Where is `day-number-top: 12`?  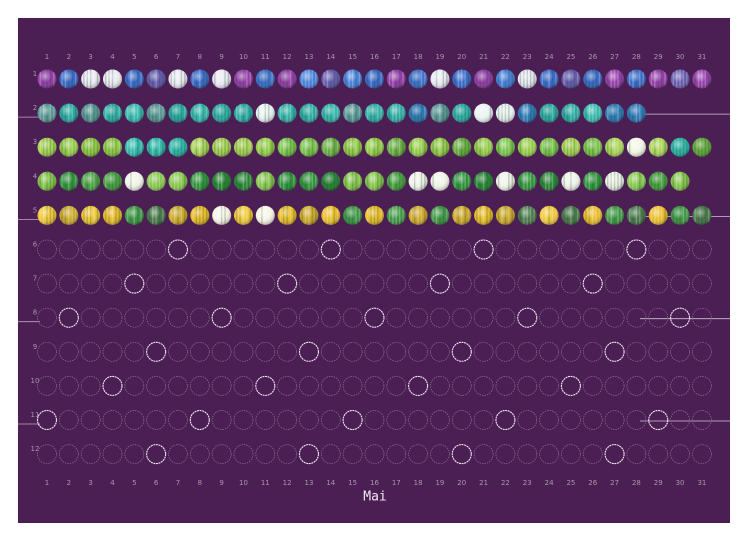 day-number-top: 12 is located at coordinates (287, 57).